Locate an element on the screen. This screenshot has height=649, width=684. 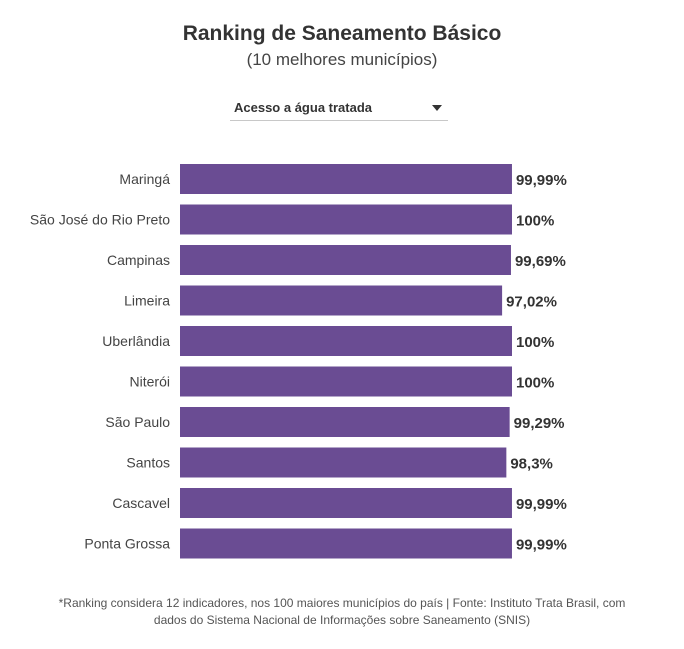
category-label: São José do Rio Preto is located at coordinates (100, 220).